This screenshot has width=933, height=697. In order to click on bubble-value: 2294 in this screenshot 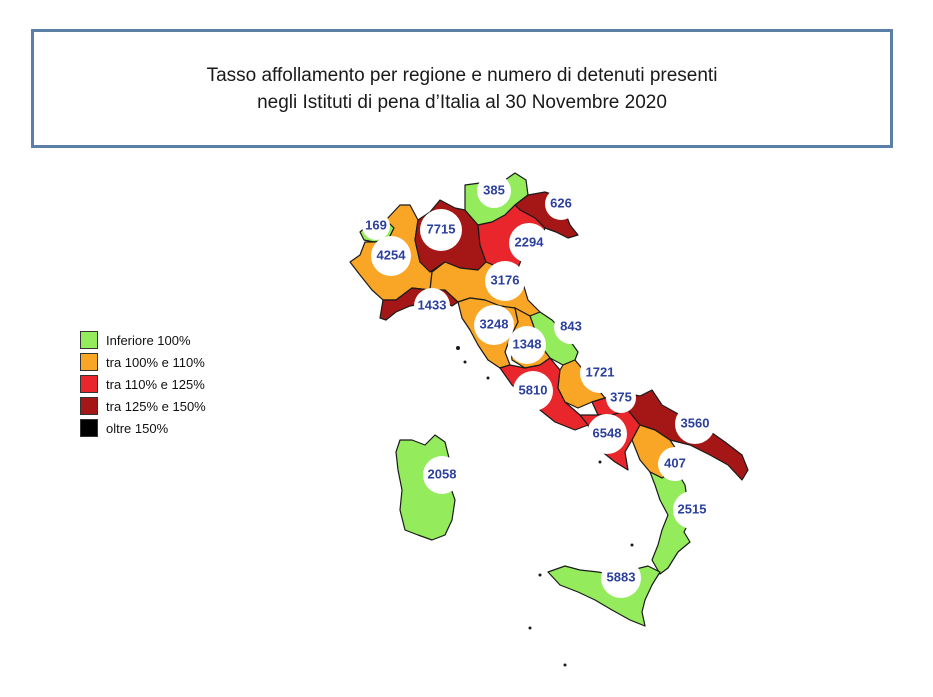, I will do `click(530, 241)`.